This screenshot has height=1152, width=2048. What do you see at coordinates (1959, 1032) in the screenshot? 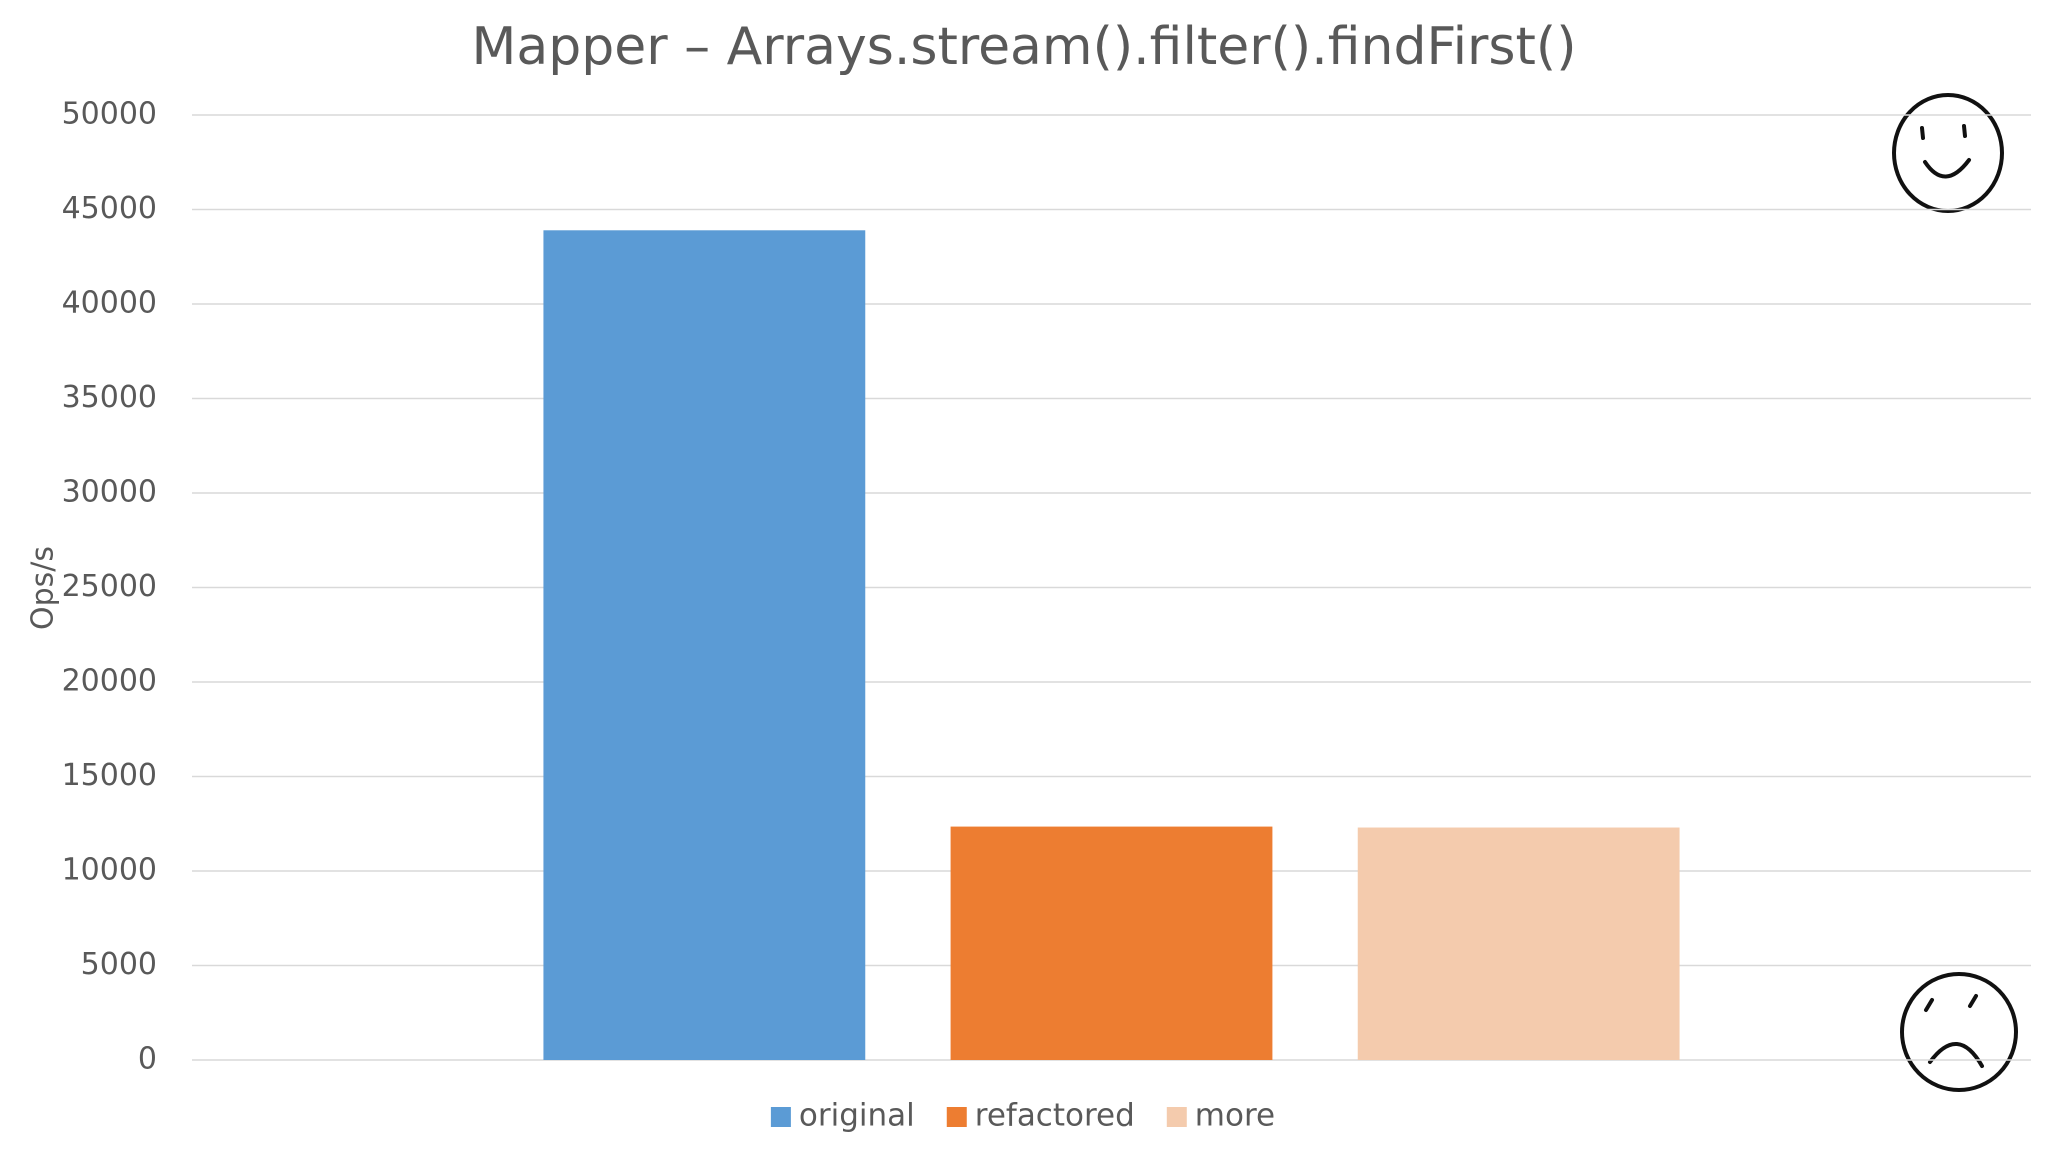
I see `sad-face` at bounding box center [1959, 1032].